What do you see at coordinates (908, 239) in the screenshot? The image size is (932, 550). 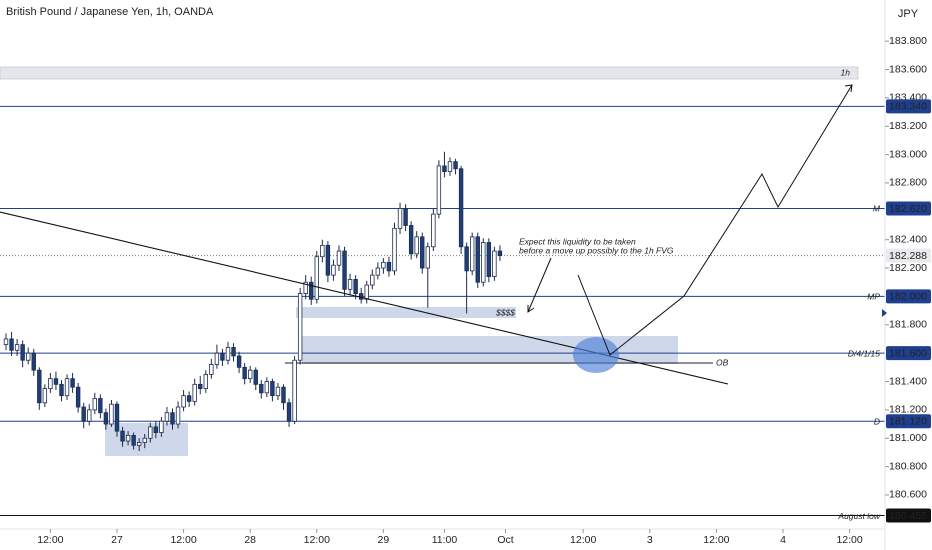 I see `y-tick-label: 182.400` at bounding box center [908, 239].